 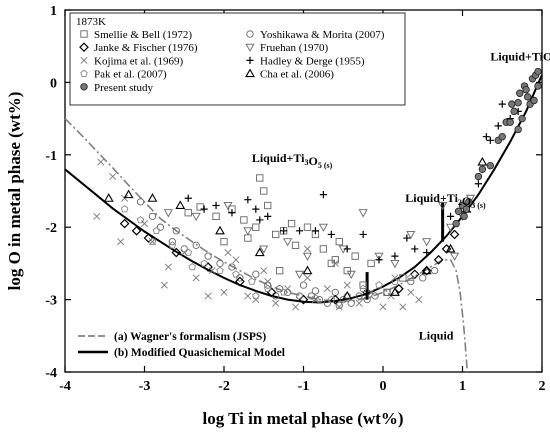 I want to click on region-label: Liquid+Ti2O3 (s), so click(x=445, y=200).